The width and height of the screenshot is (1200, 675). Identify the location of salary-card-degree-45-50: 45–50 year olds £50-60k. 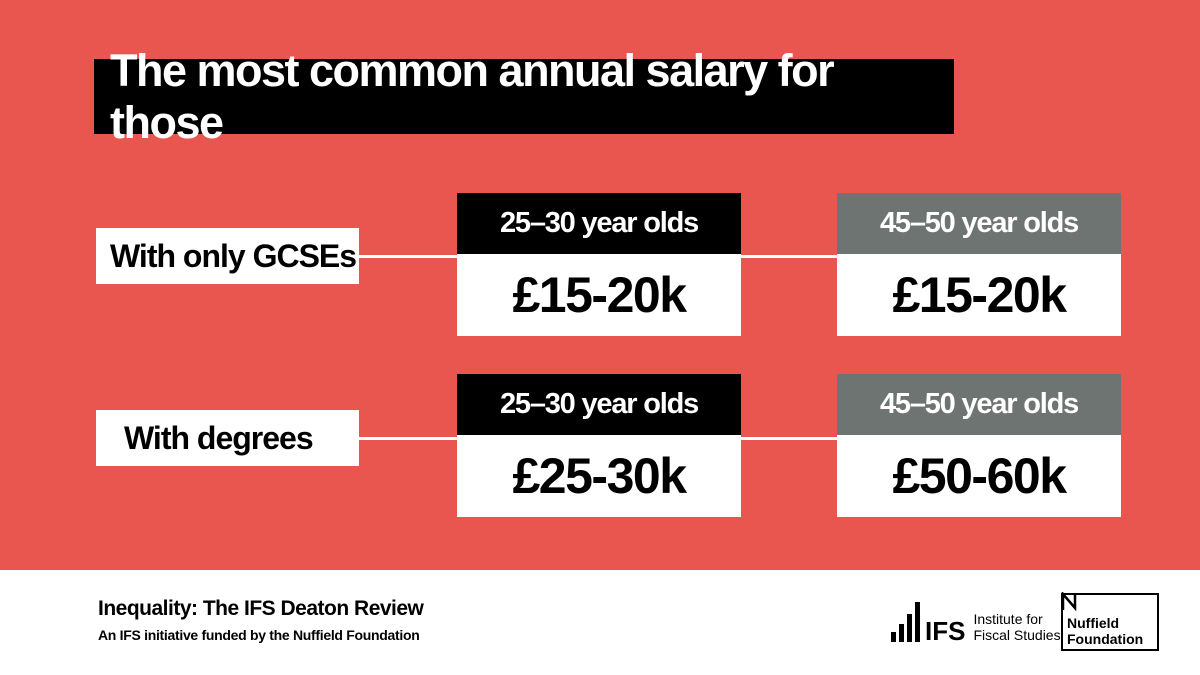
(979, 445).